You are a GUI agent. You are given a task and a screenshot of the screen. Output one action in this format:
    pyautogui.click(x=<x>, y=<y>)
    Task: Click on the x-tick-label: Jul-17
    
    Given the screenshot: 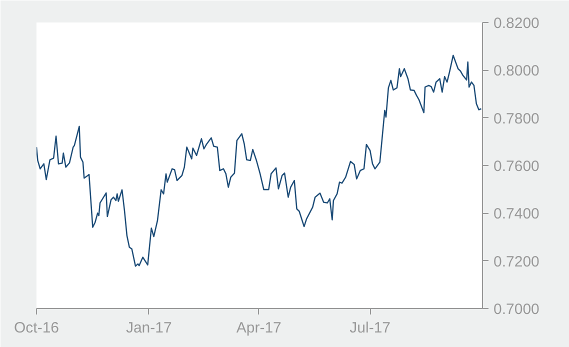 What is the action you would take?
    pyautogui.click(x=370, y=328)
    